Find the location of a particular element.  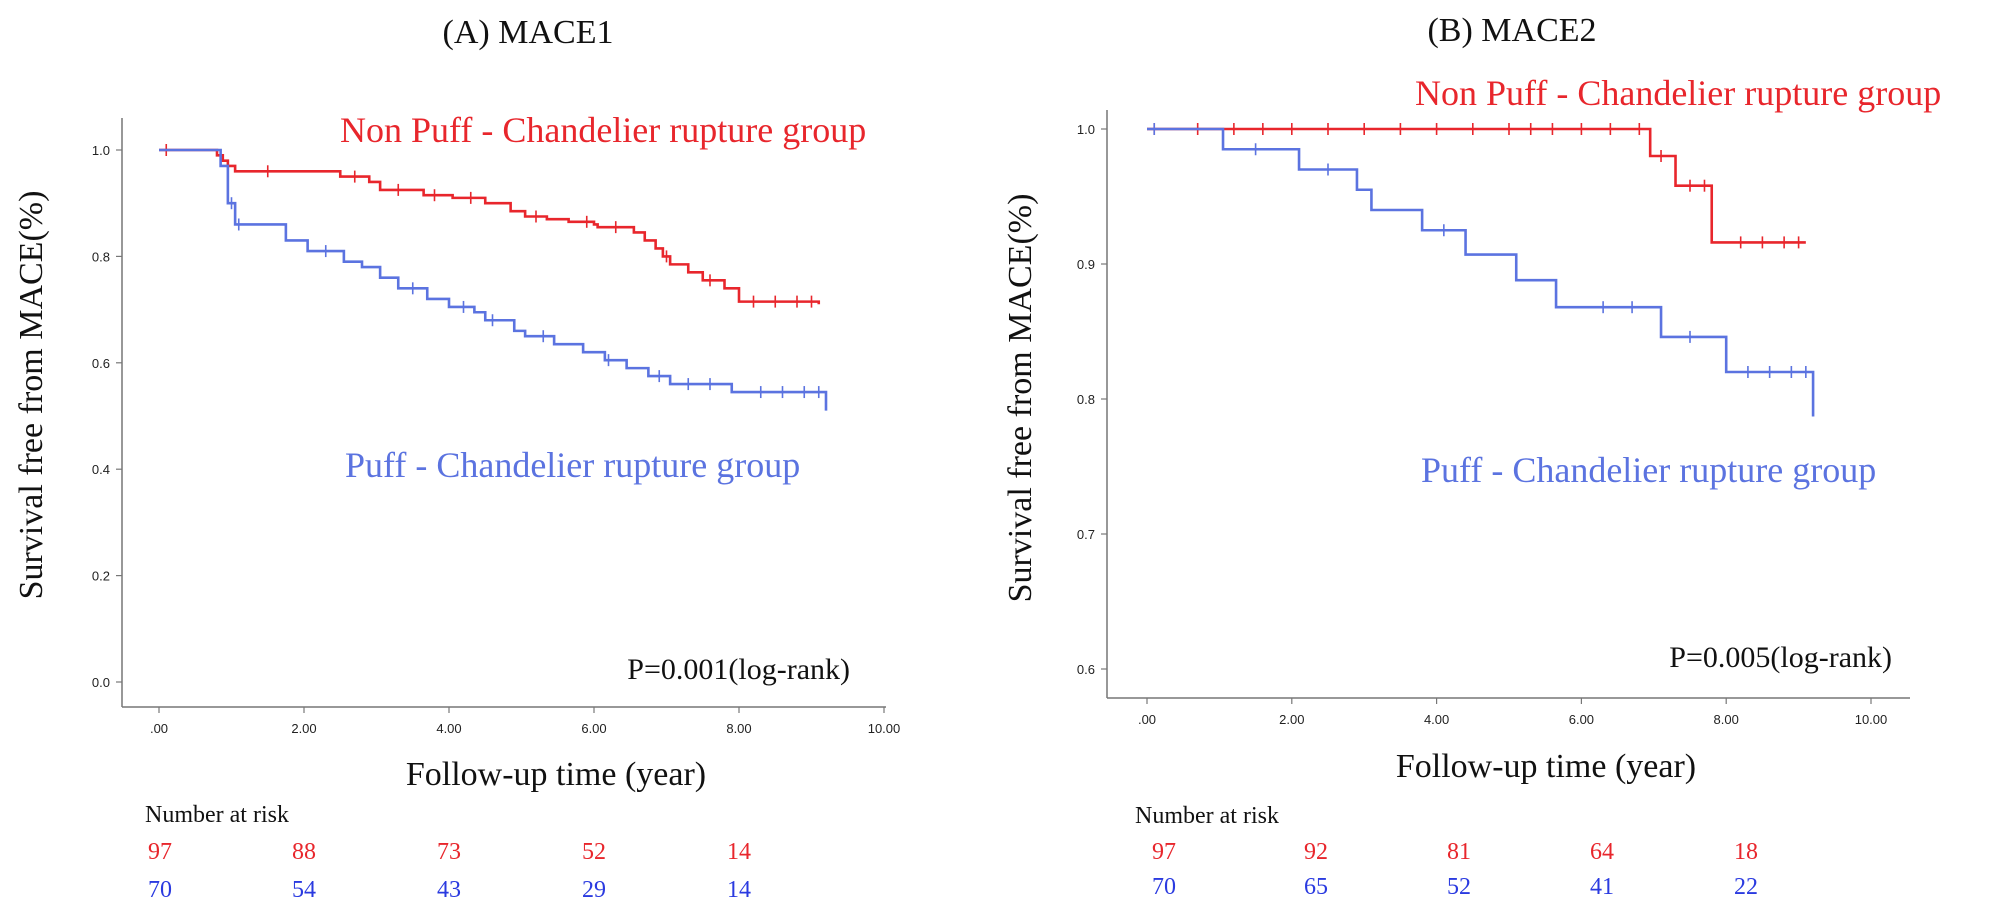

p-value-annotation: P=0.005(log-rank) is located at coordinates (1780, 657).